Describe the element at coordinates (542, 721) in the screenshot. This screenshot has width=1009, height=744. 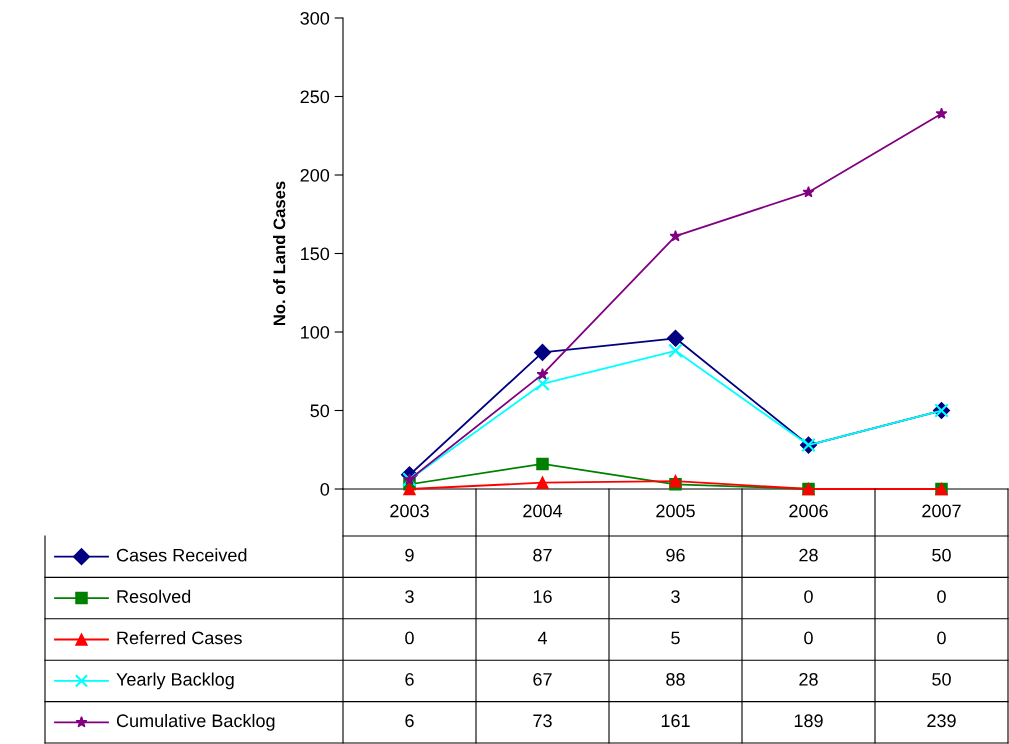
I see `data-label: 73` at that location.